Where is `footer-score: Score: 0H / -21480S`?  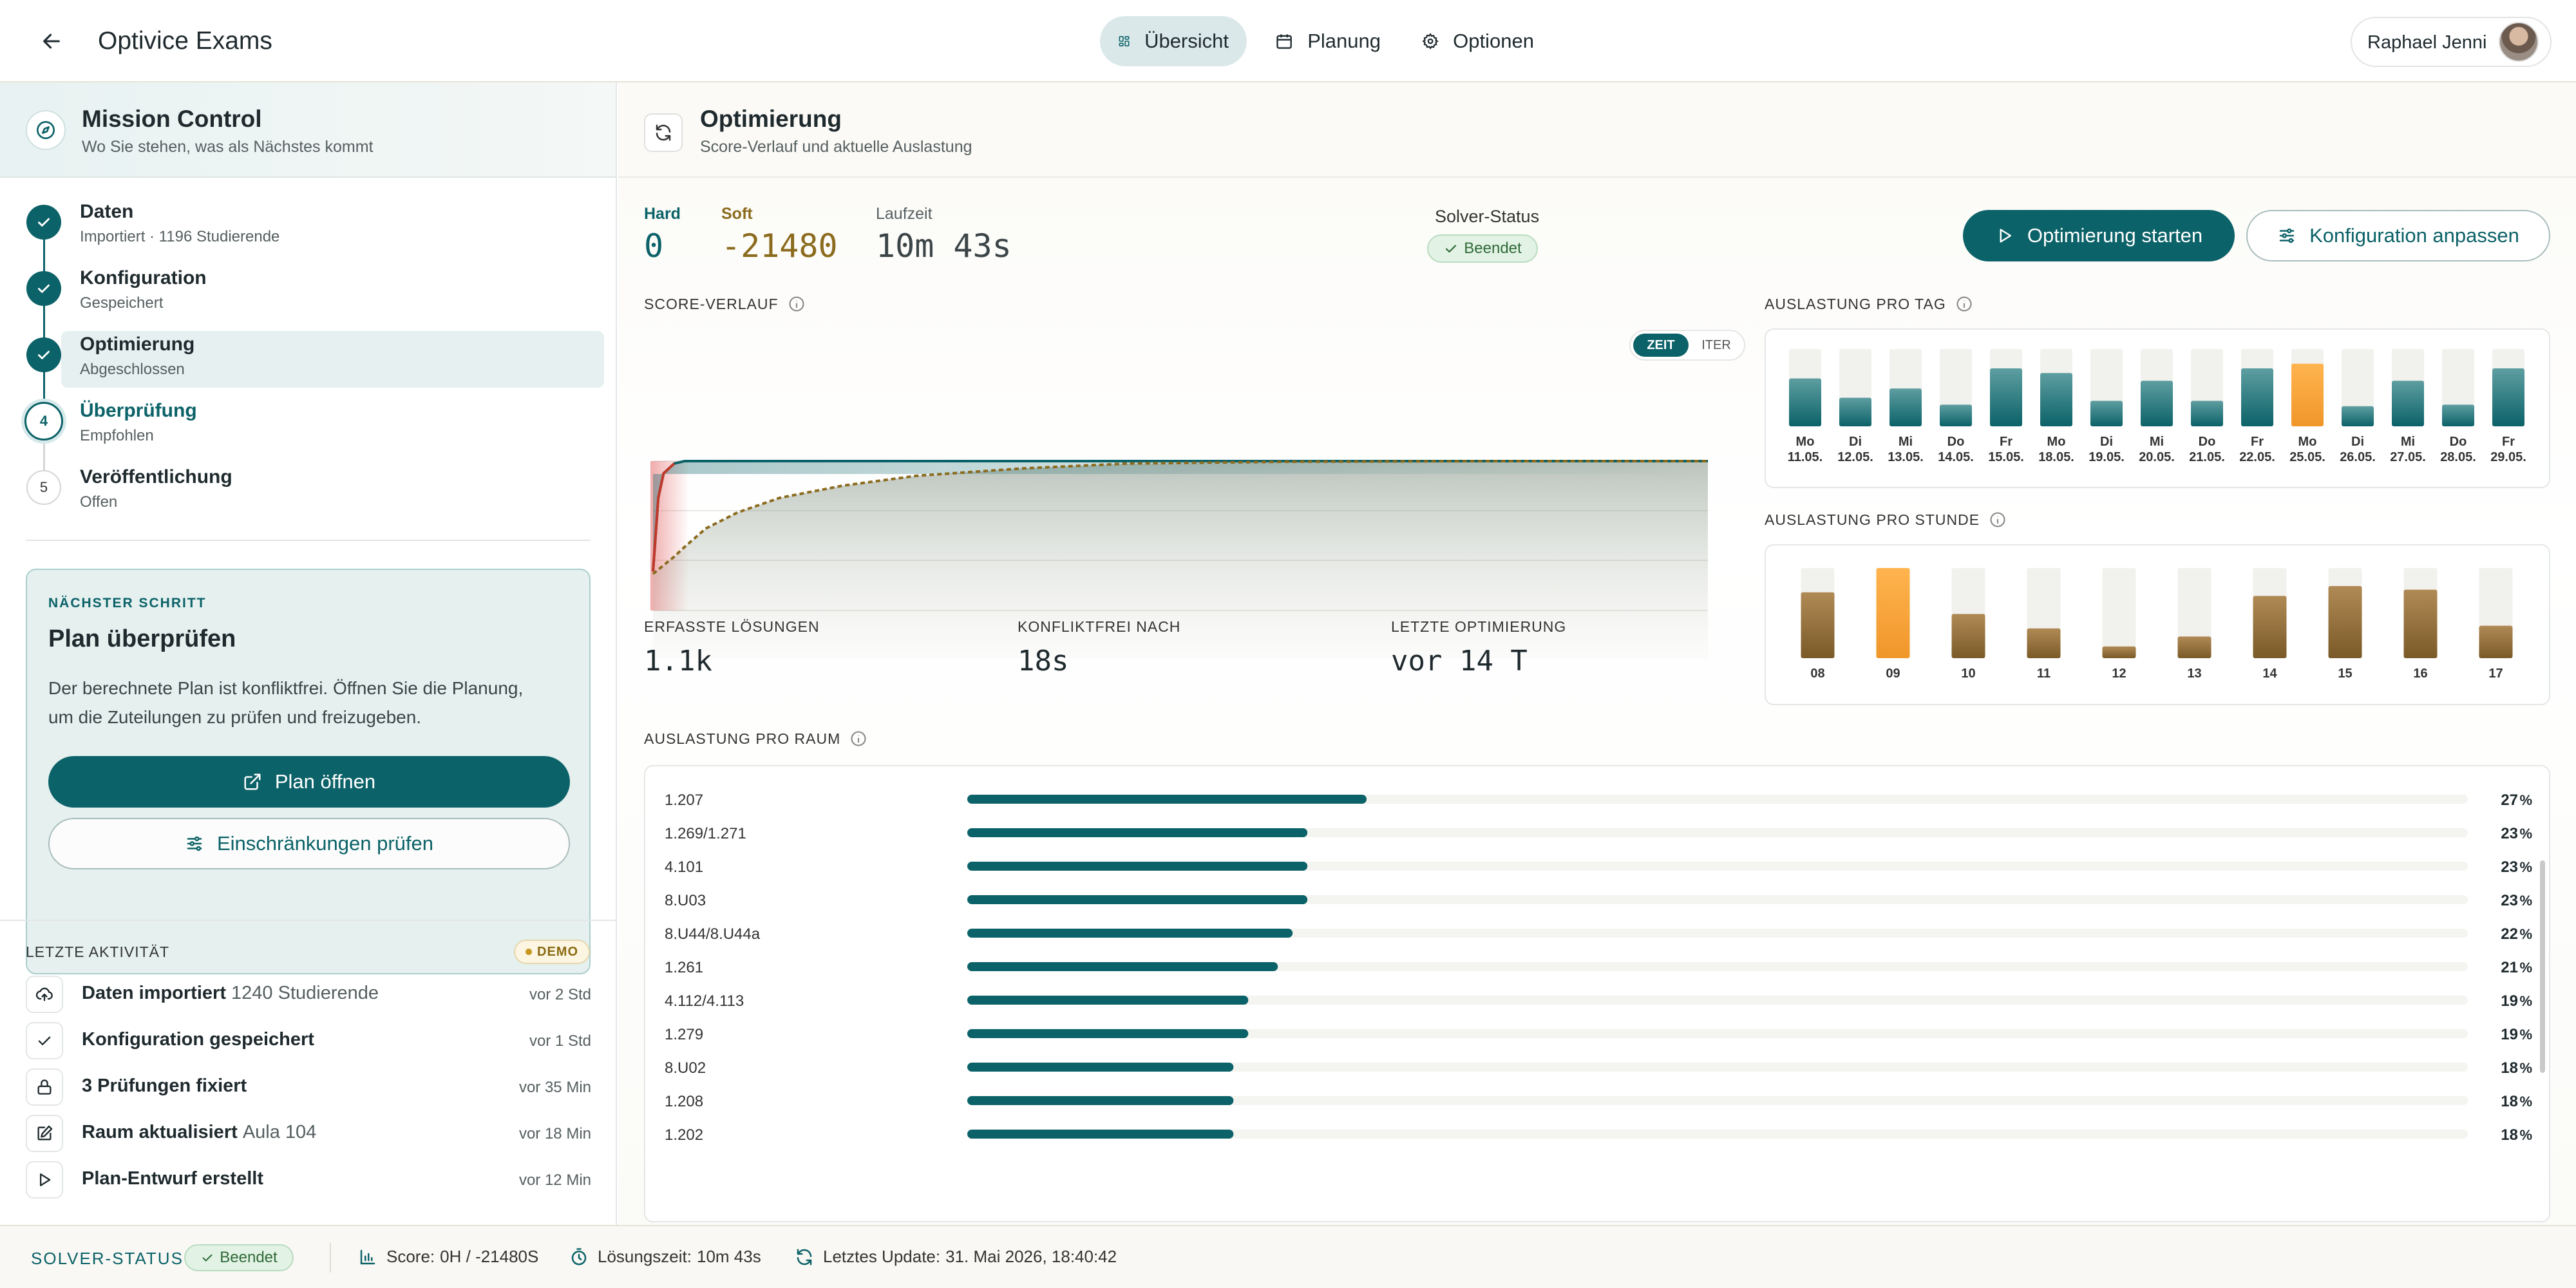
footer-score: Score: 0H / -21480S is located at coordinates (448, 1257).